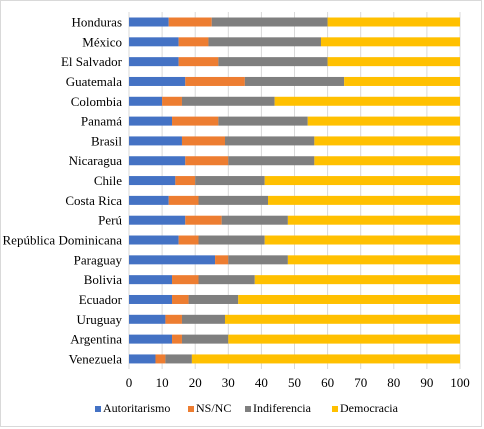 The height and width of the screenshot is (429, 484). I want to click on x-tick-label-90: 90, so click(426, 382).